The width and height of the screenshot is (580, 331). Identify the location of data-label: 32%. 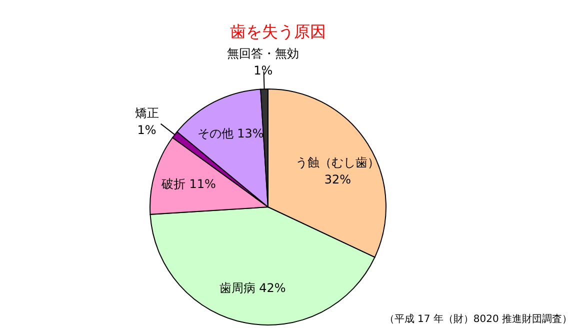
(338, 179).